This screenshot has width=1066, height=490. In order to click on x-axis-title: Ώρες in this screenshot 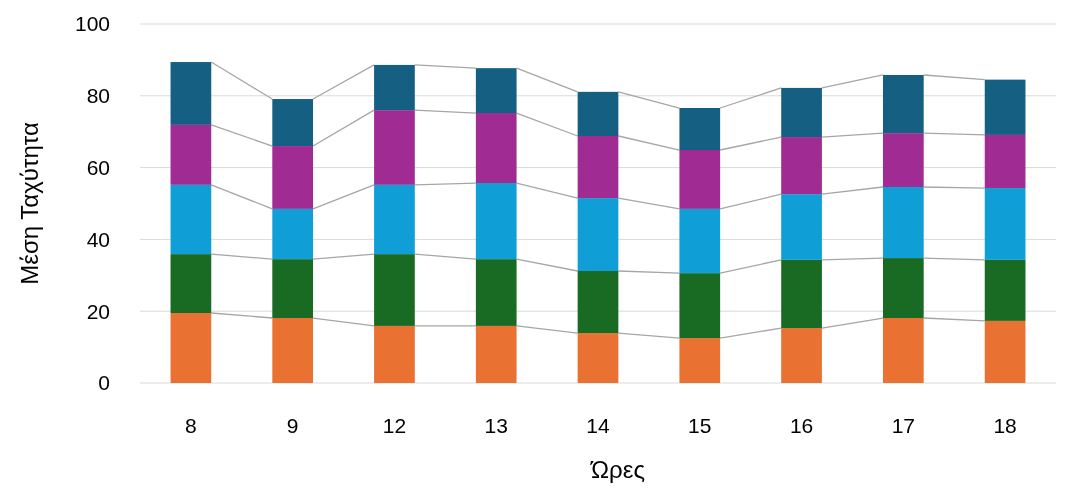, I will do `click(617, 469)`.